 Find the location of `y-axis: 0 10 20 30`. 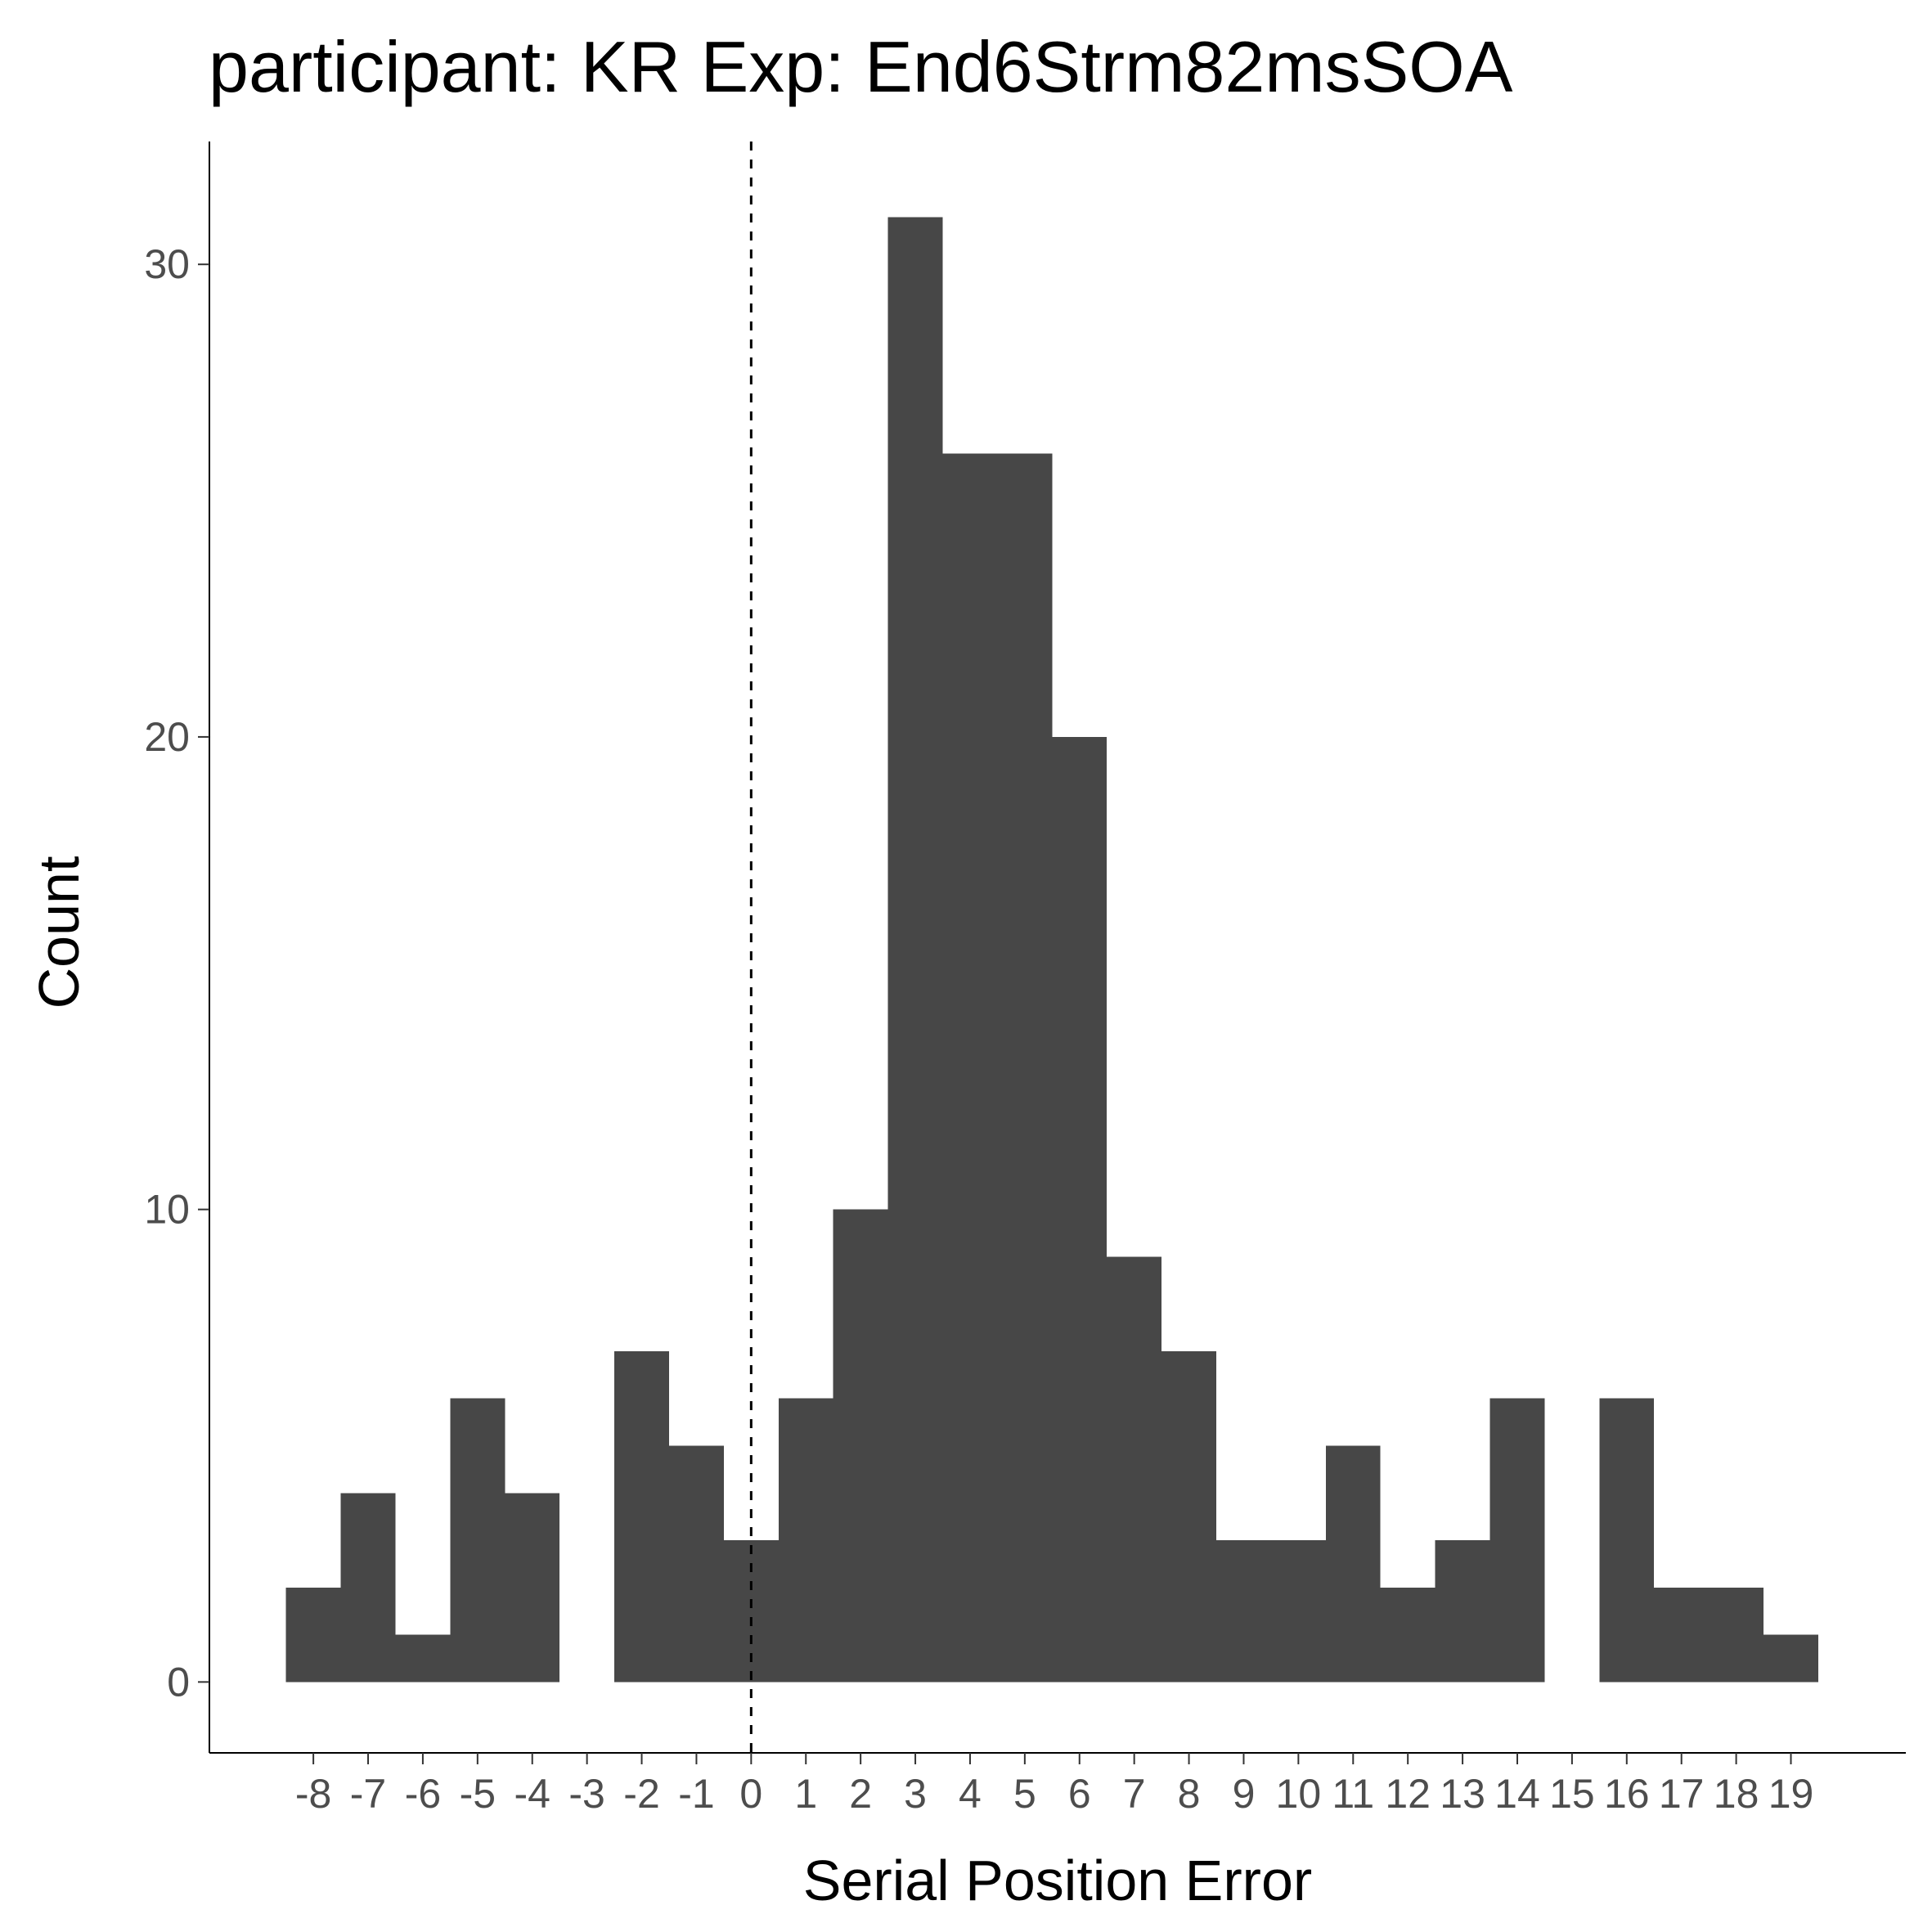

y-axis: 0 10 20 30 is located at coordinates (177, 973).